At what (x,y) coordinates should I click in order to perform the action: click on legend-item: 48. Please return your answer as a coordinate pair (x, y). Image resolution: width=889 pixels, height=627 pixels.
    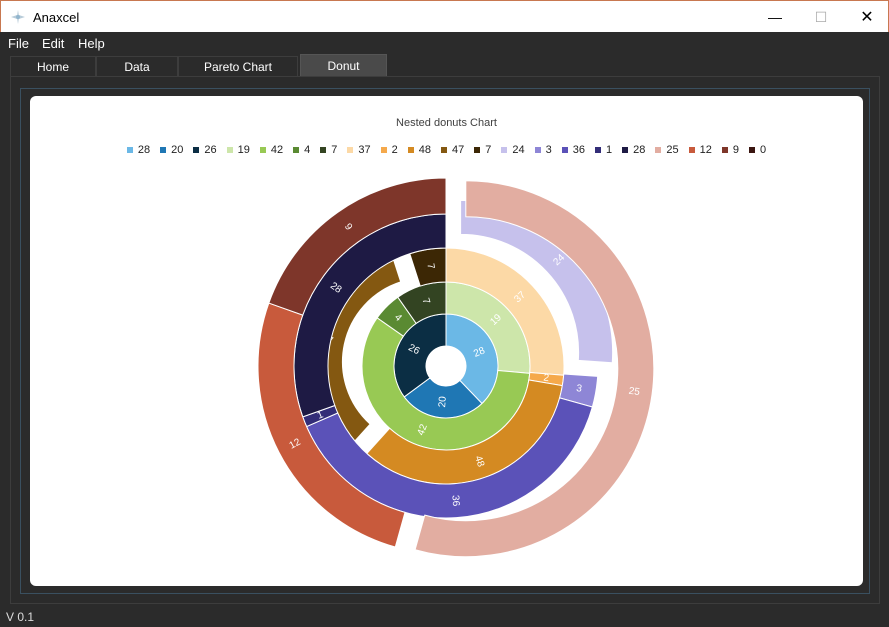
    Looking at the image, I should click on (419, 150).